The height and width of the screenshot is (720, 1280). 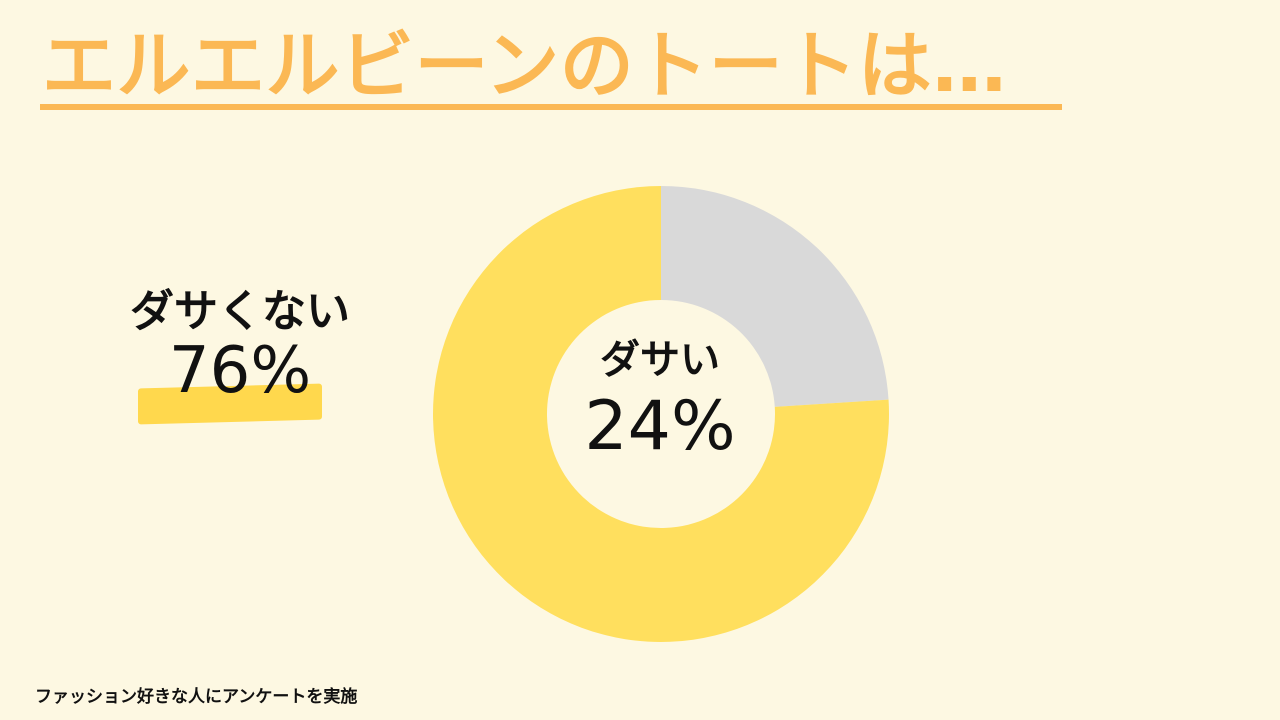 What do you see at coordinates (196, 697) in the screenshot?
I see `survey-footnote: ファッション好きな人にアンケートを実施` at bounding box center [196, 697].